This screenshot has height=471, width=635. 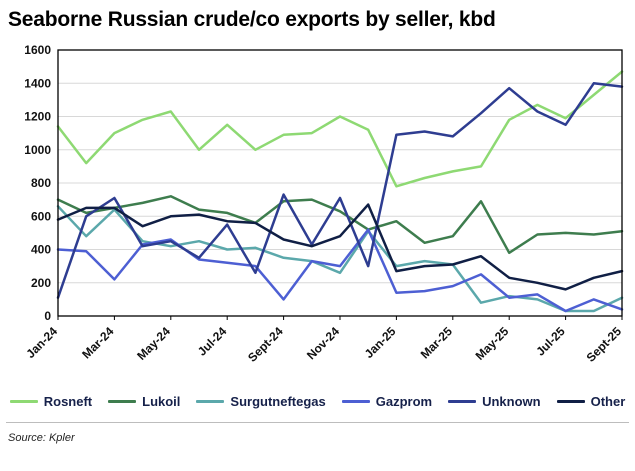 What do you see at coordinates (41, 216) in the screenshot?
I see `y-axis-tick-label: 600` at bounding box center [41, 216].